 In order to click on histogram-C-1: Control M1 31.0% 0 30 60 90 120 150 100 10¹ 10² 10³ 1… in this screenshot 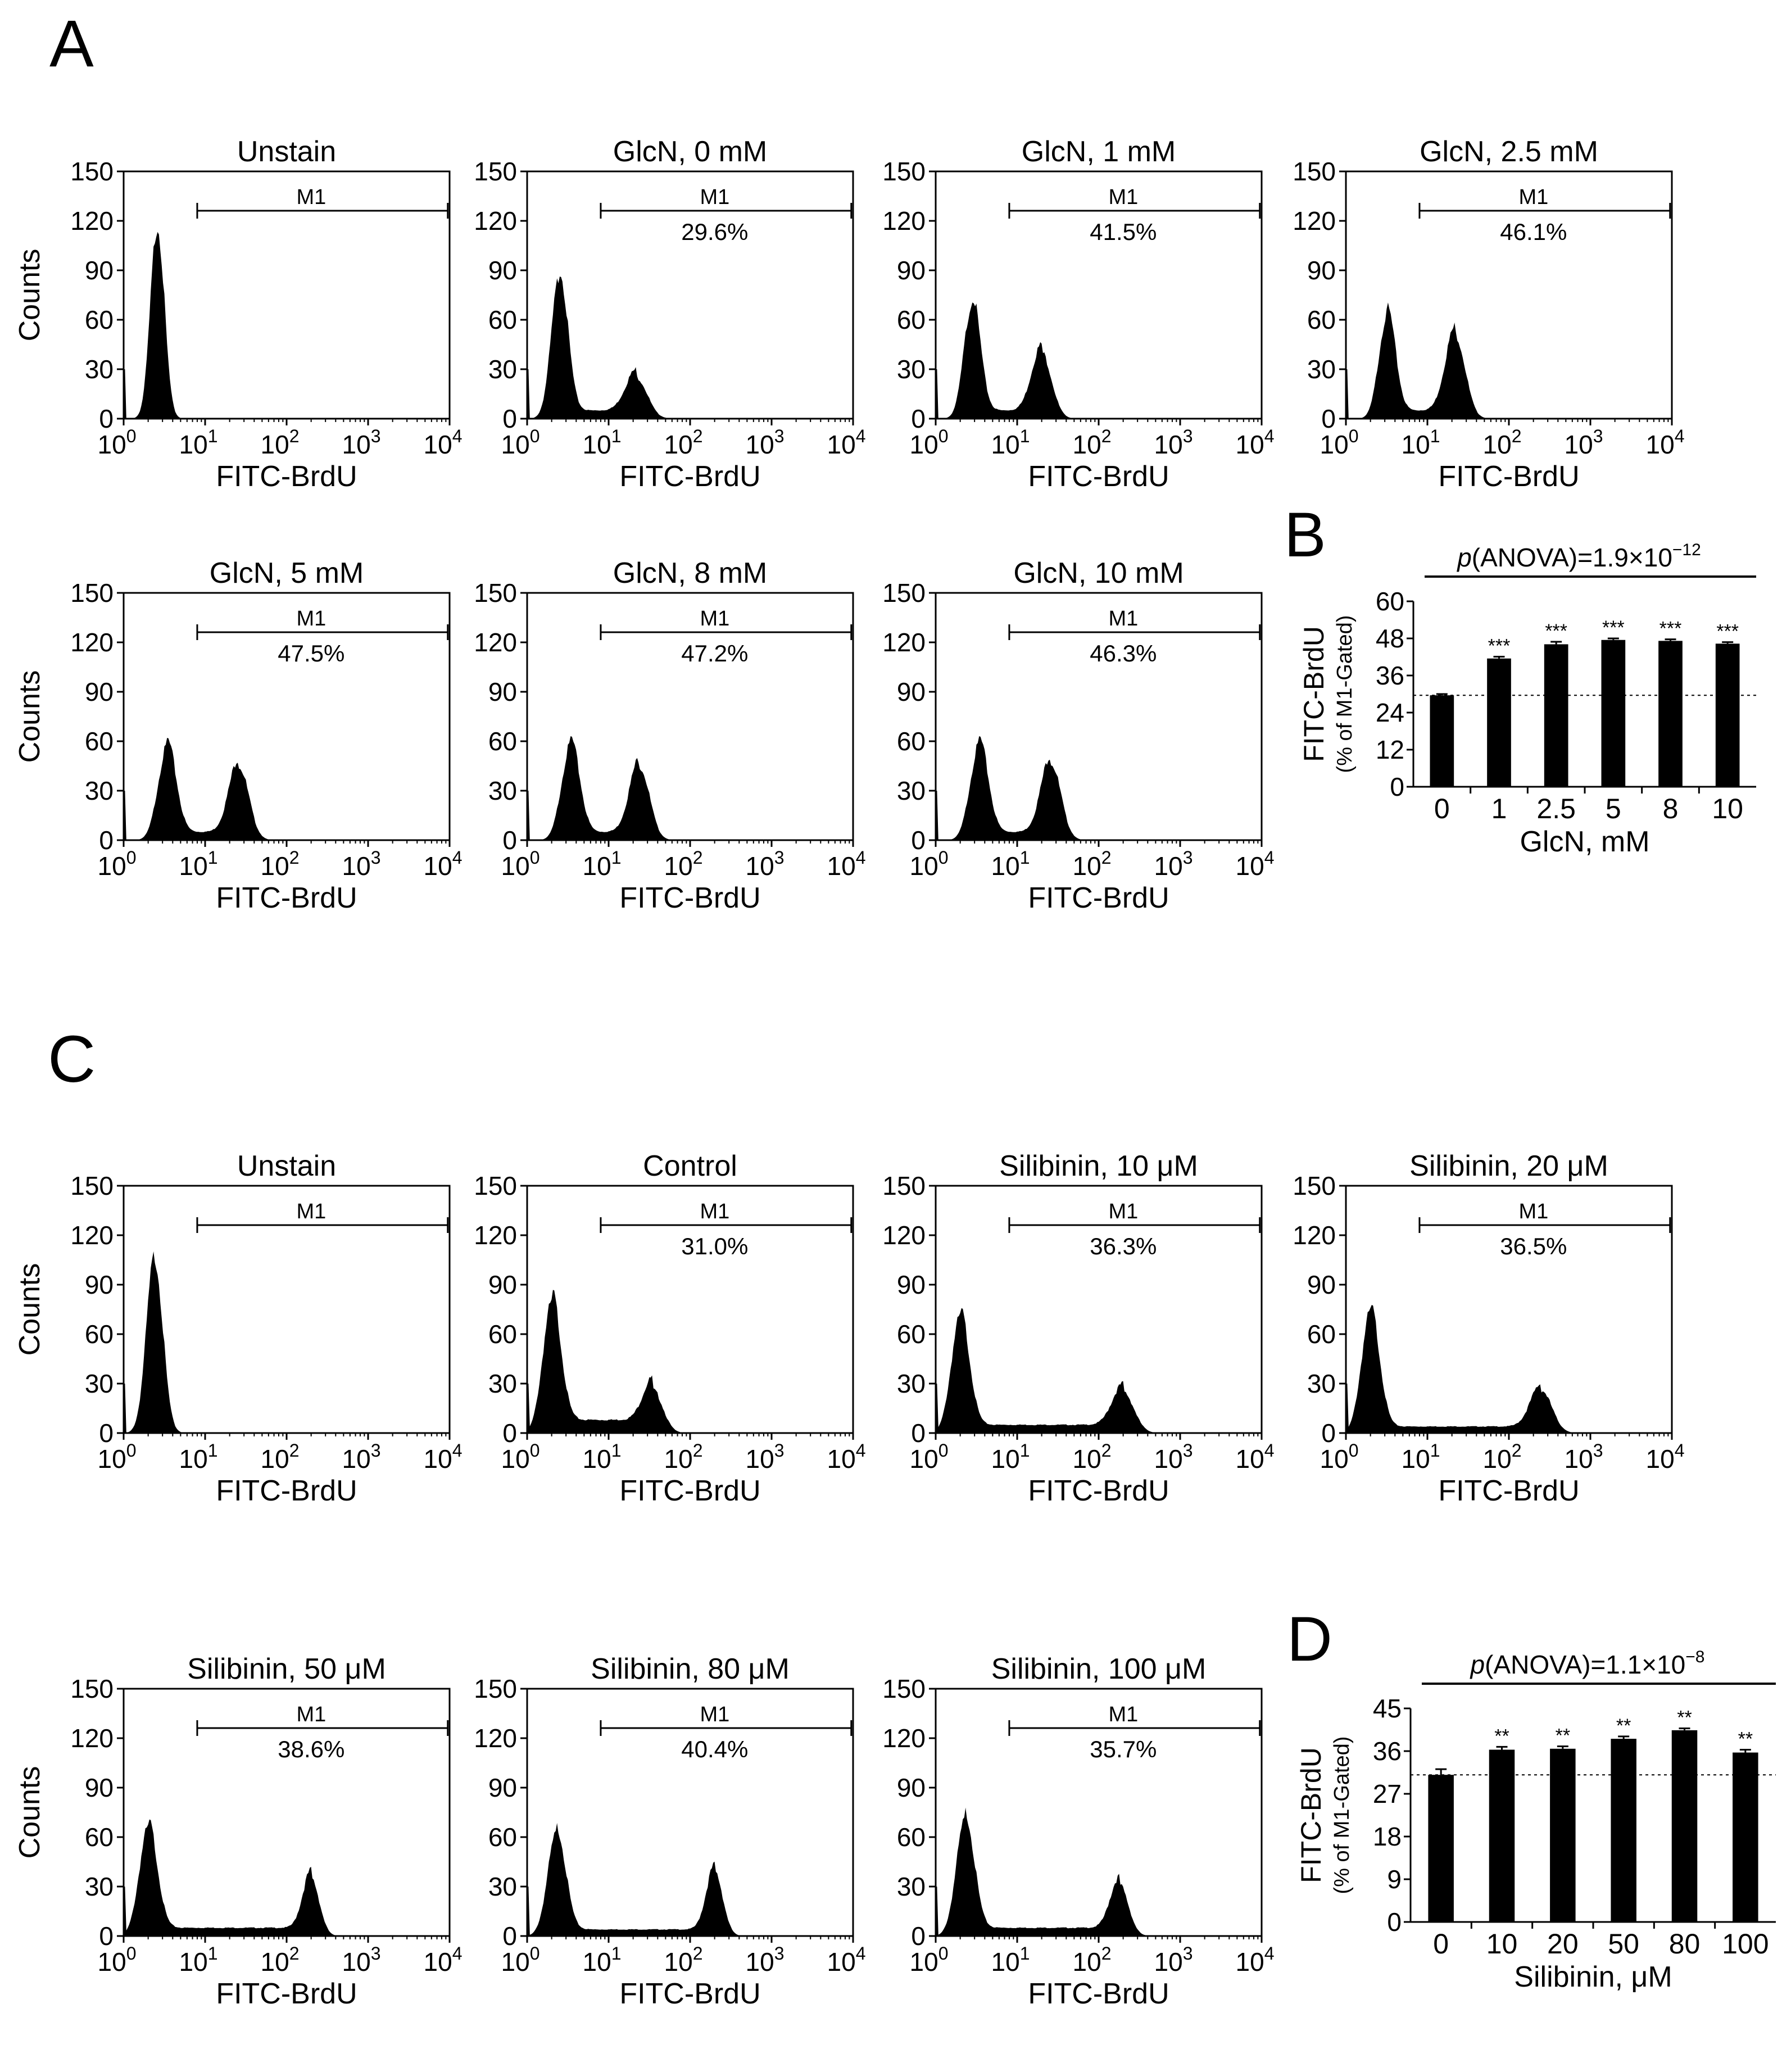, I will do `click(669, 1328)`.